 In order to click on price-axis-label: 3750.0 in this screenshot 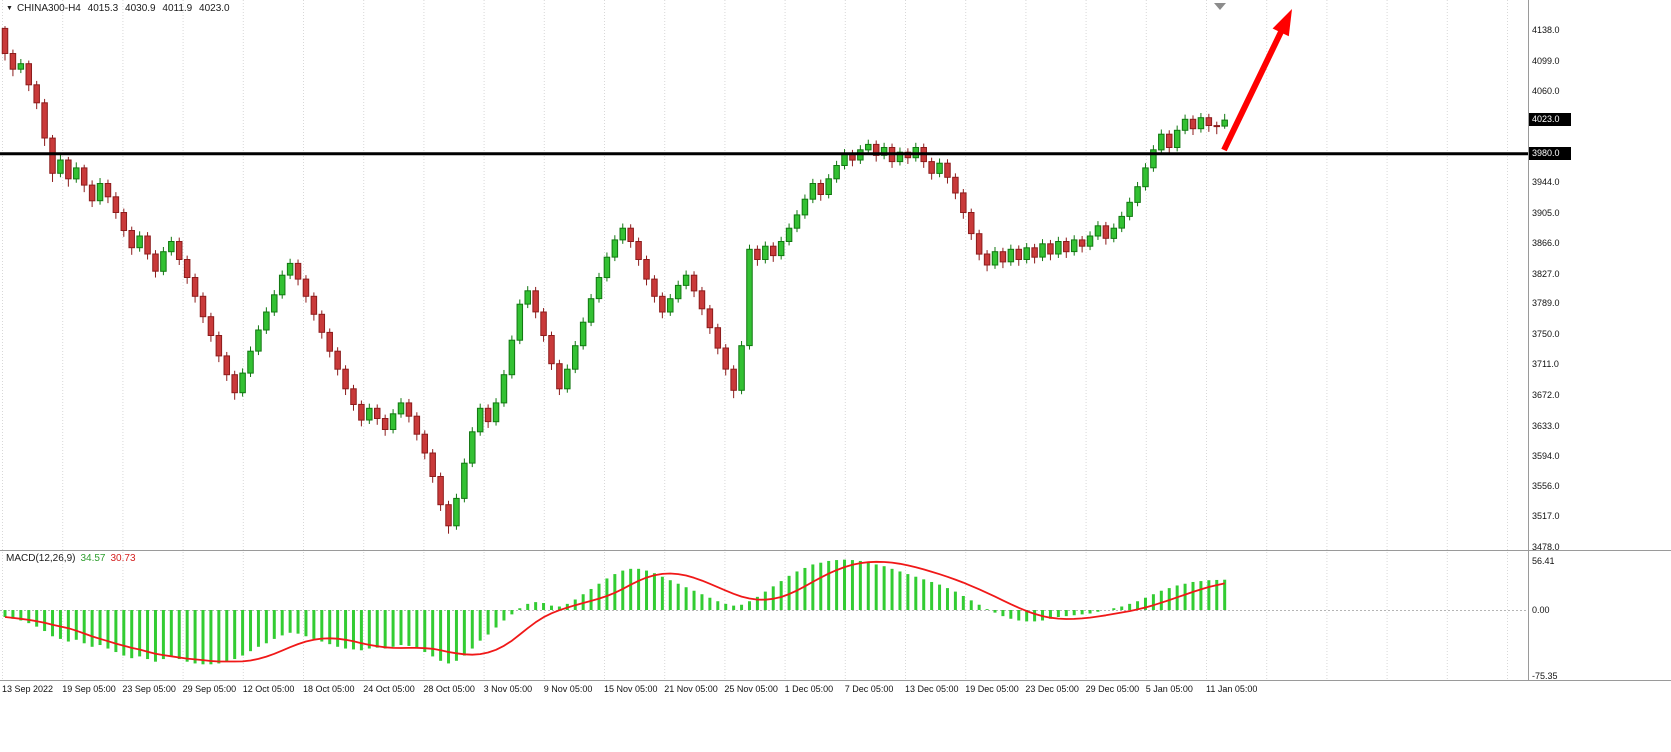, I will do `click(1546, 333)`.